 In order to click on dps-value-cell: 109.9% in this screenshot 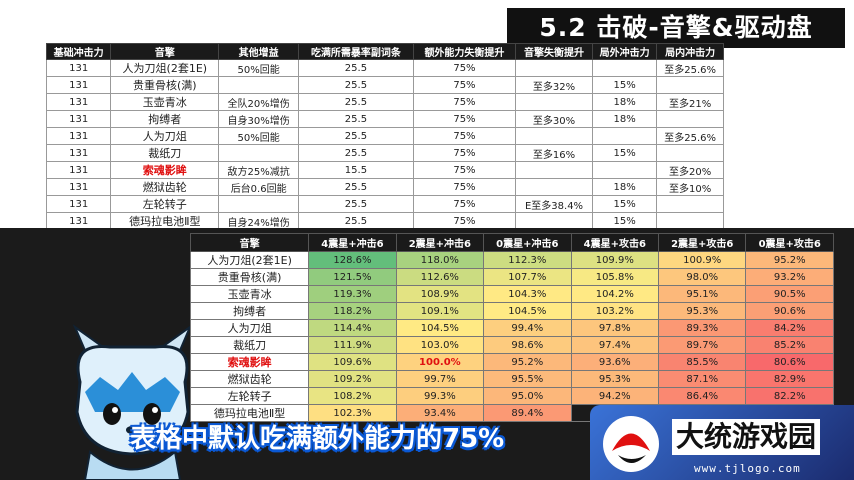, I will do `click(615, 260)`.